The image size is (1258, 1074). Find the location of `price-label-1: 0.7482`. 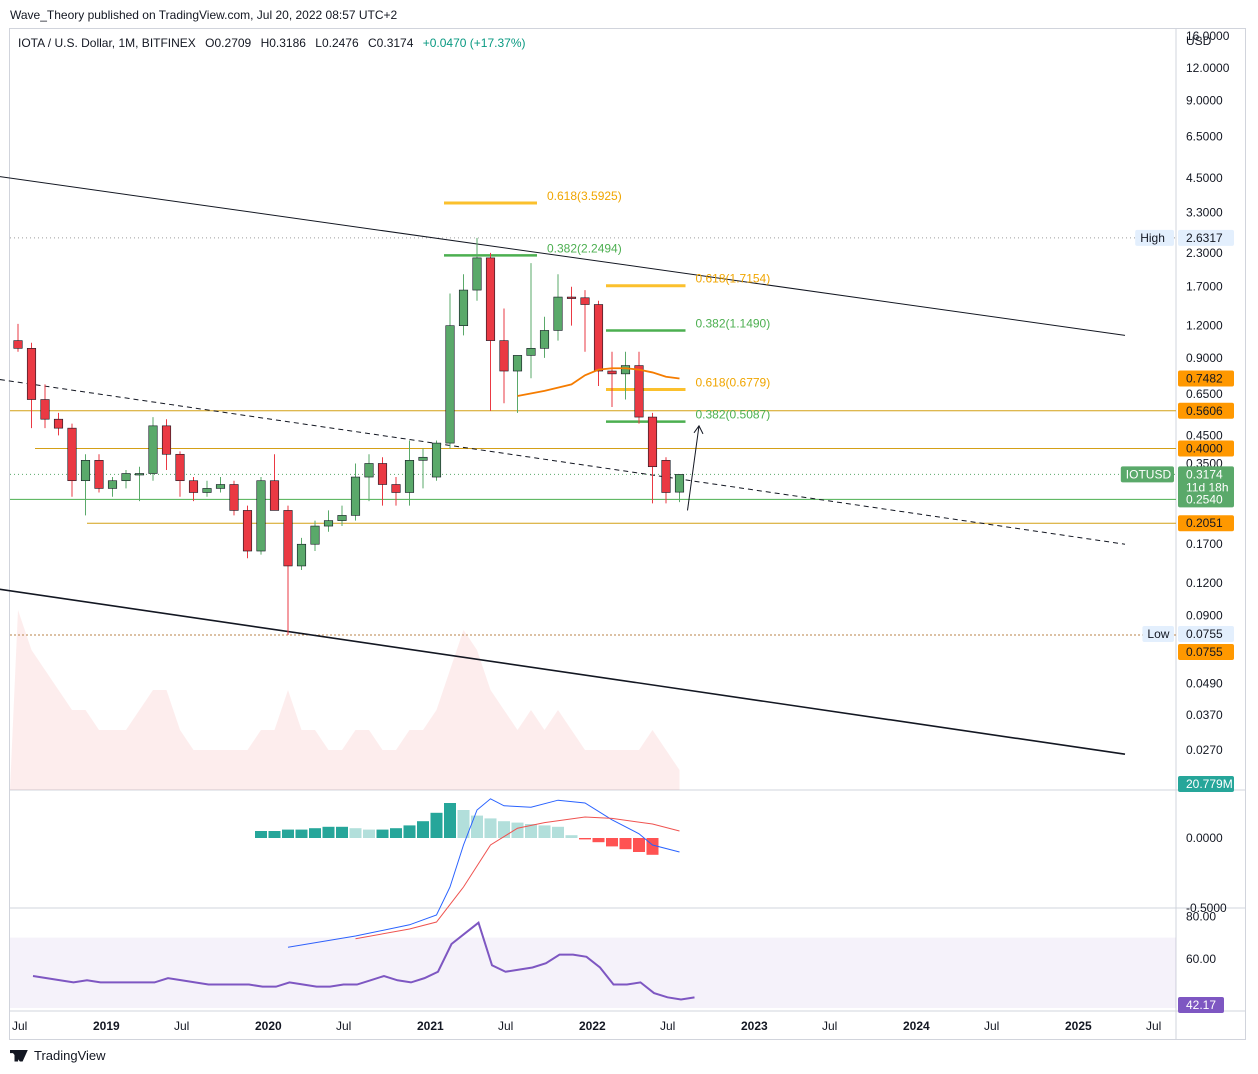

price-label-1: 0.7482 is located at coordinates (1204, 379).